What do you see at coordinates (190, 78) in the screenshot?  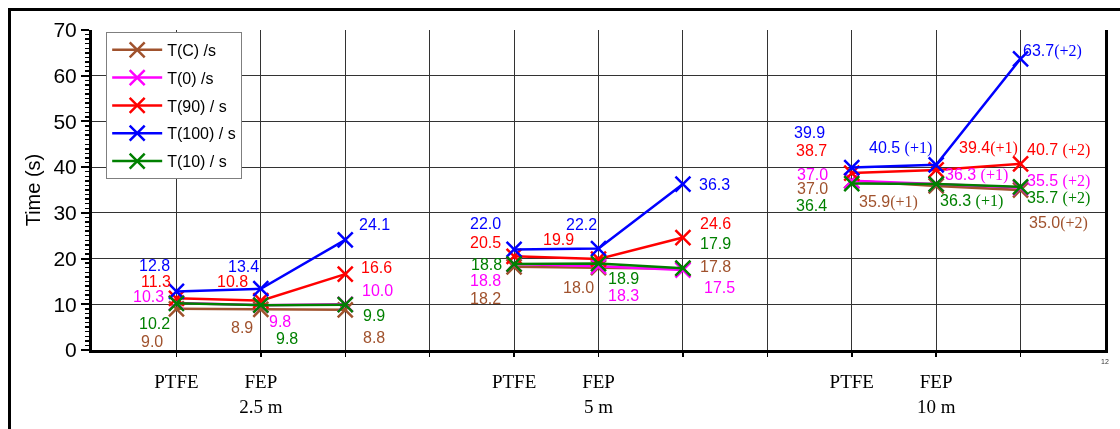 I see `legend-label: T(0) /s` at bounding box center [190, 78].